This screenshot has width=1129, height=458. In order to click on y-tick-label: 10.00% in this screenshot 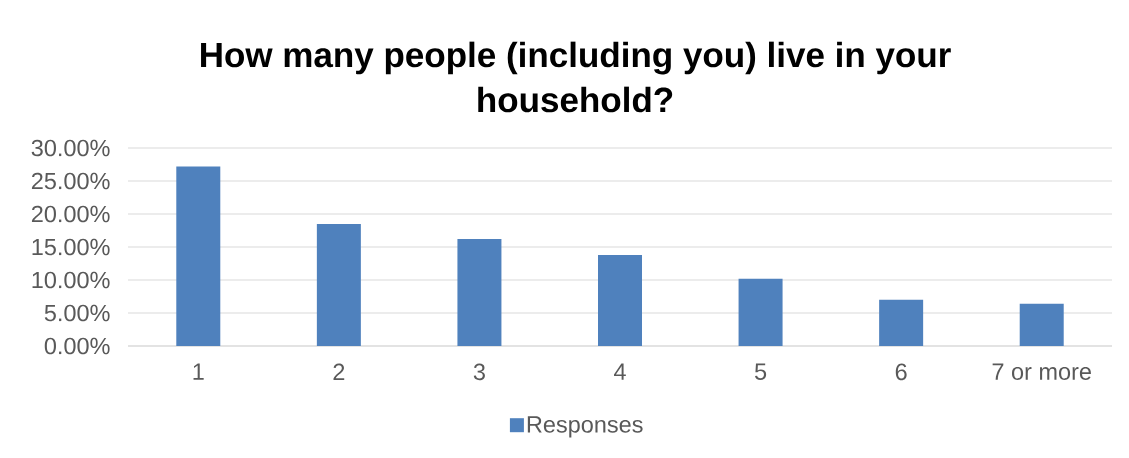, I will do `click(71, 280)`.